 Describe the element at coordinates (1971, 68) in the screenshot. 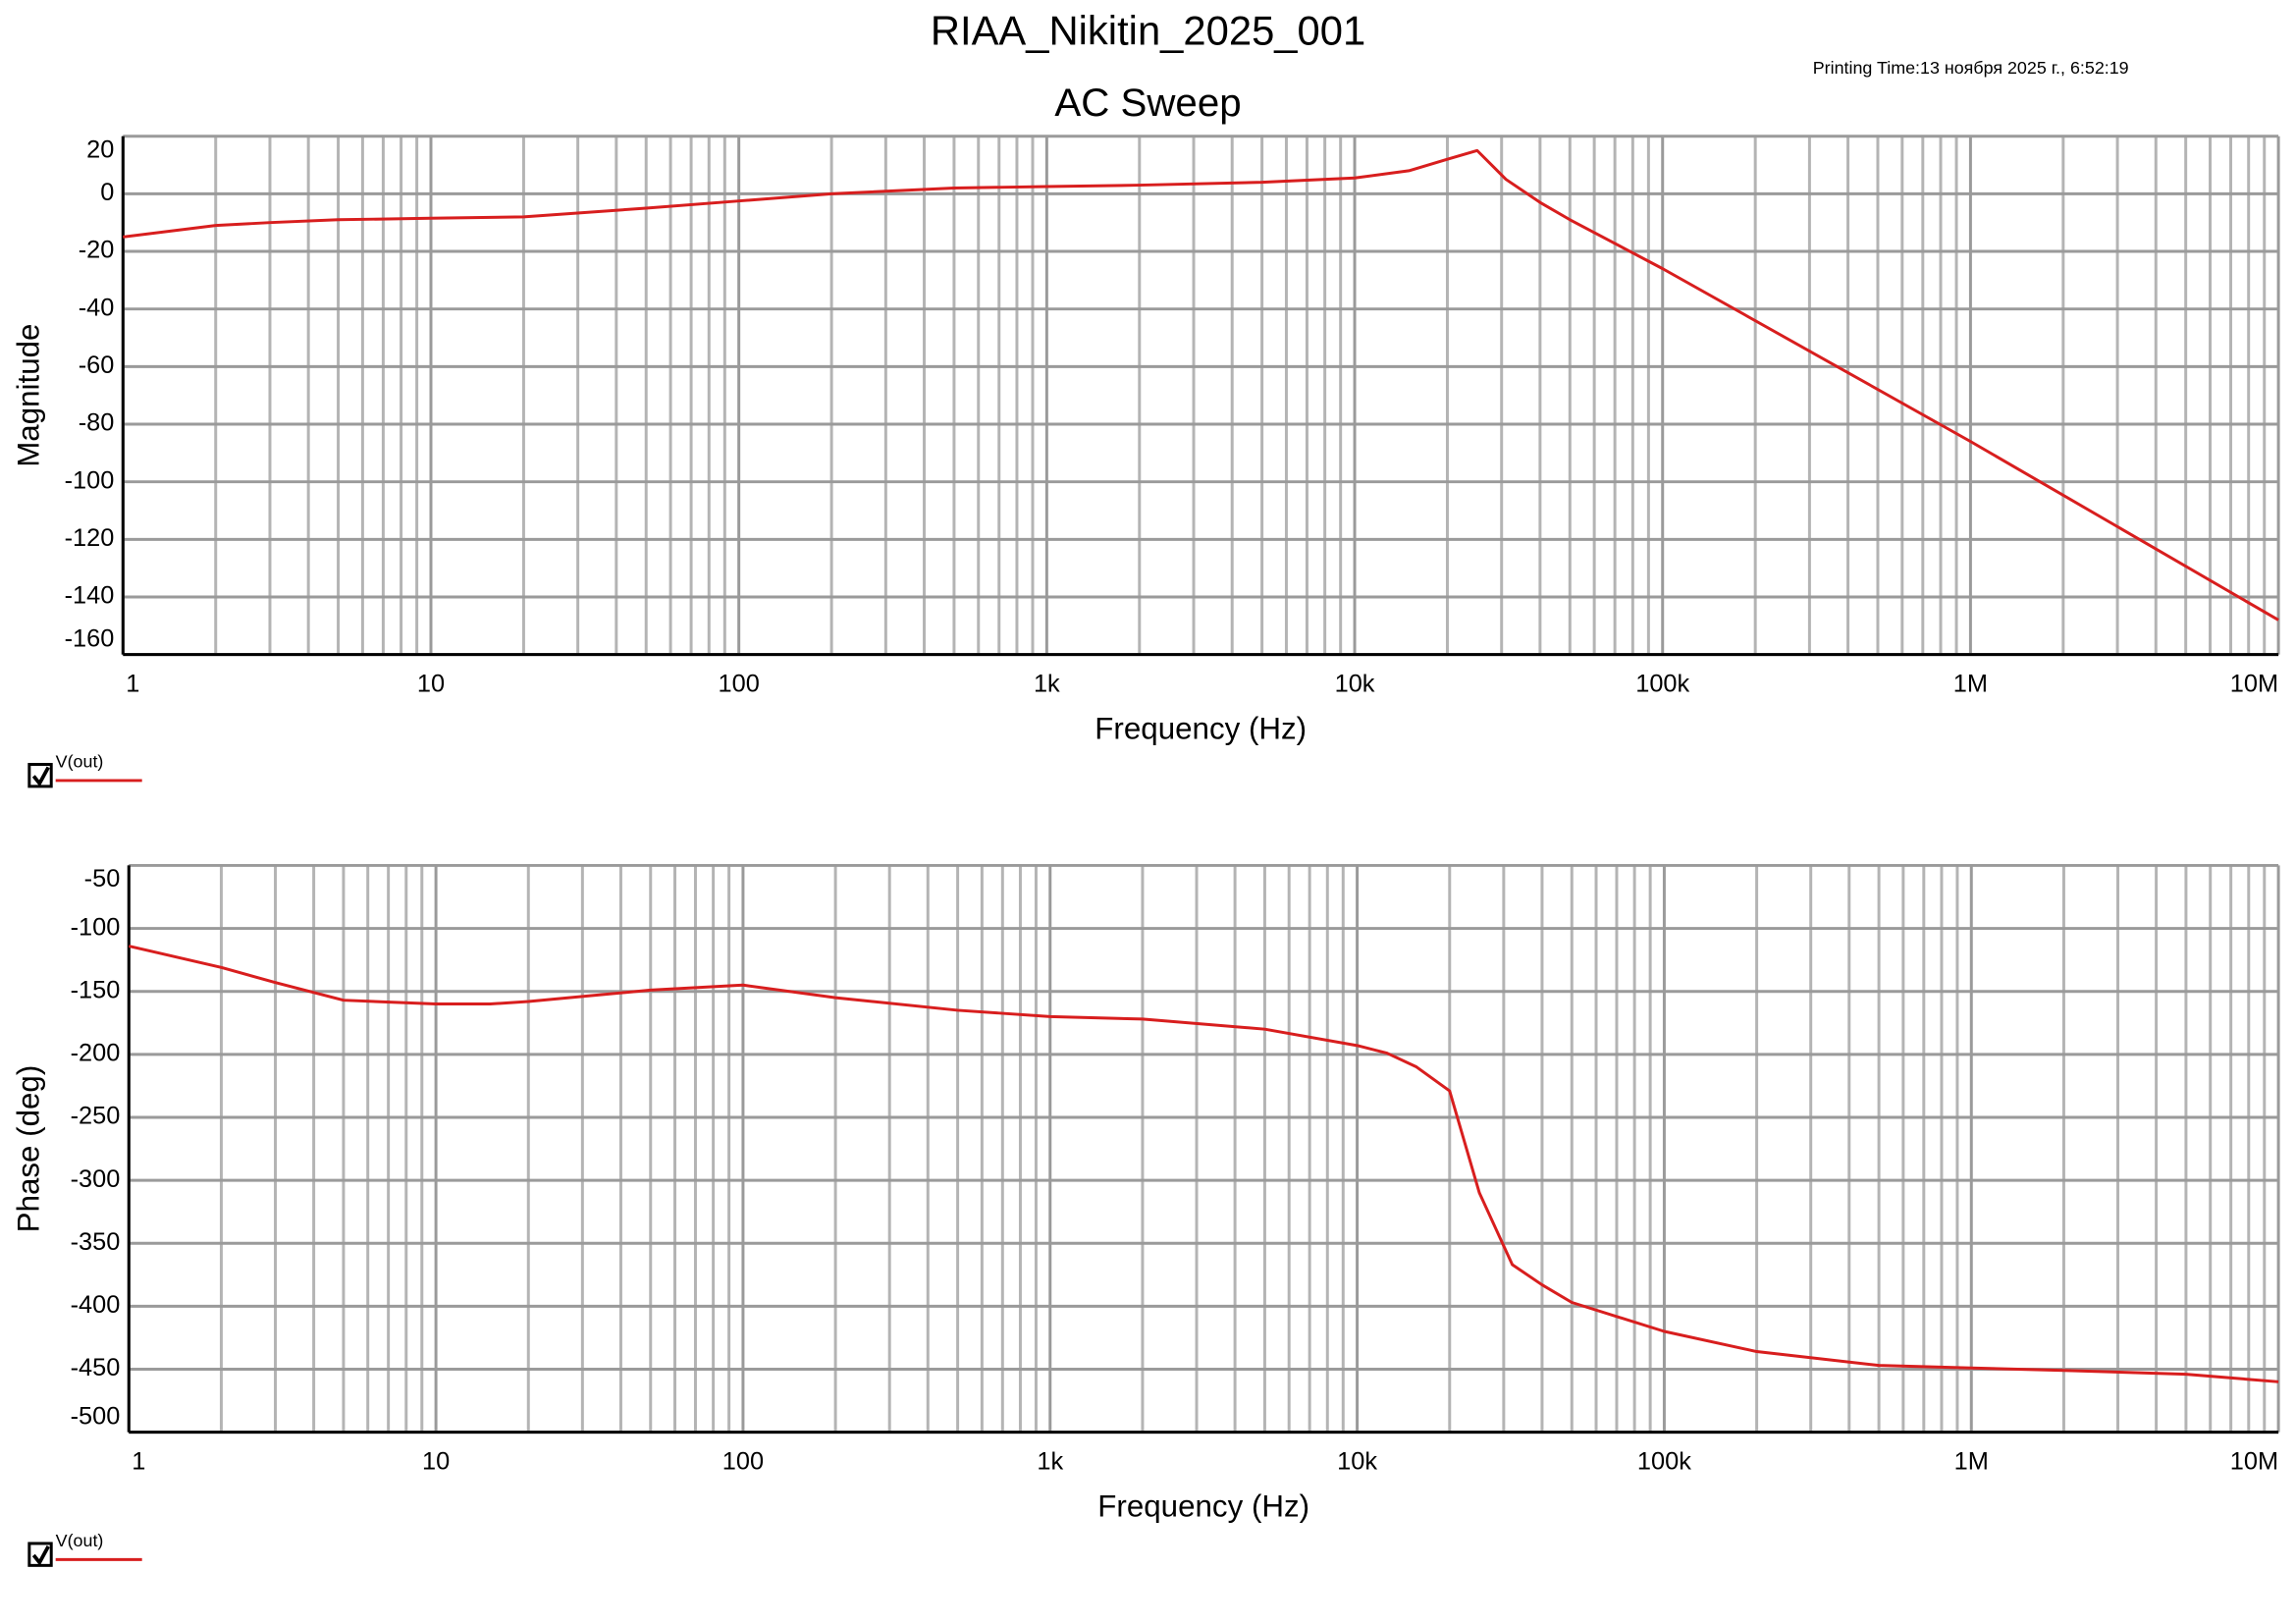

I see `printing-time: Printing Time:13 ноября 2025 г., 6:52:19` at that location.